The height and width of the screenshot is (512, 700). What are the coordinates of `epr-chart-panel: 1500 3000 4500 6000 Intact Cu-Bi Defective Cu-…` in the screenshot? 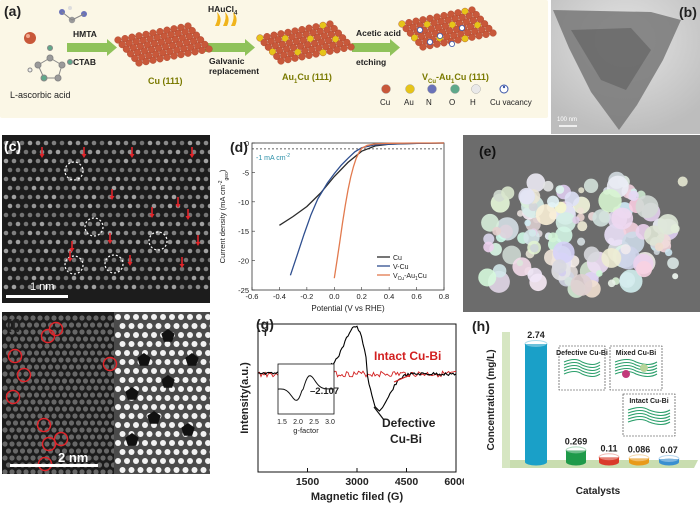 It's located at (341, 409).